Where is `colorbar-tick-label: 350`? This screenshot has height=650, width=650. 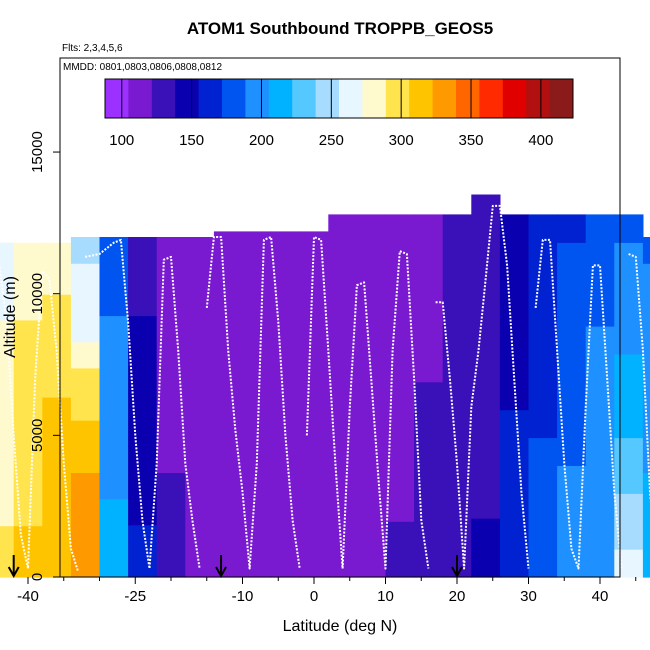
colorbar-tick-label: 350 is located at coordinates (471, 140).